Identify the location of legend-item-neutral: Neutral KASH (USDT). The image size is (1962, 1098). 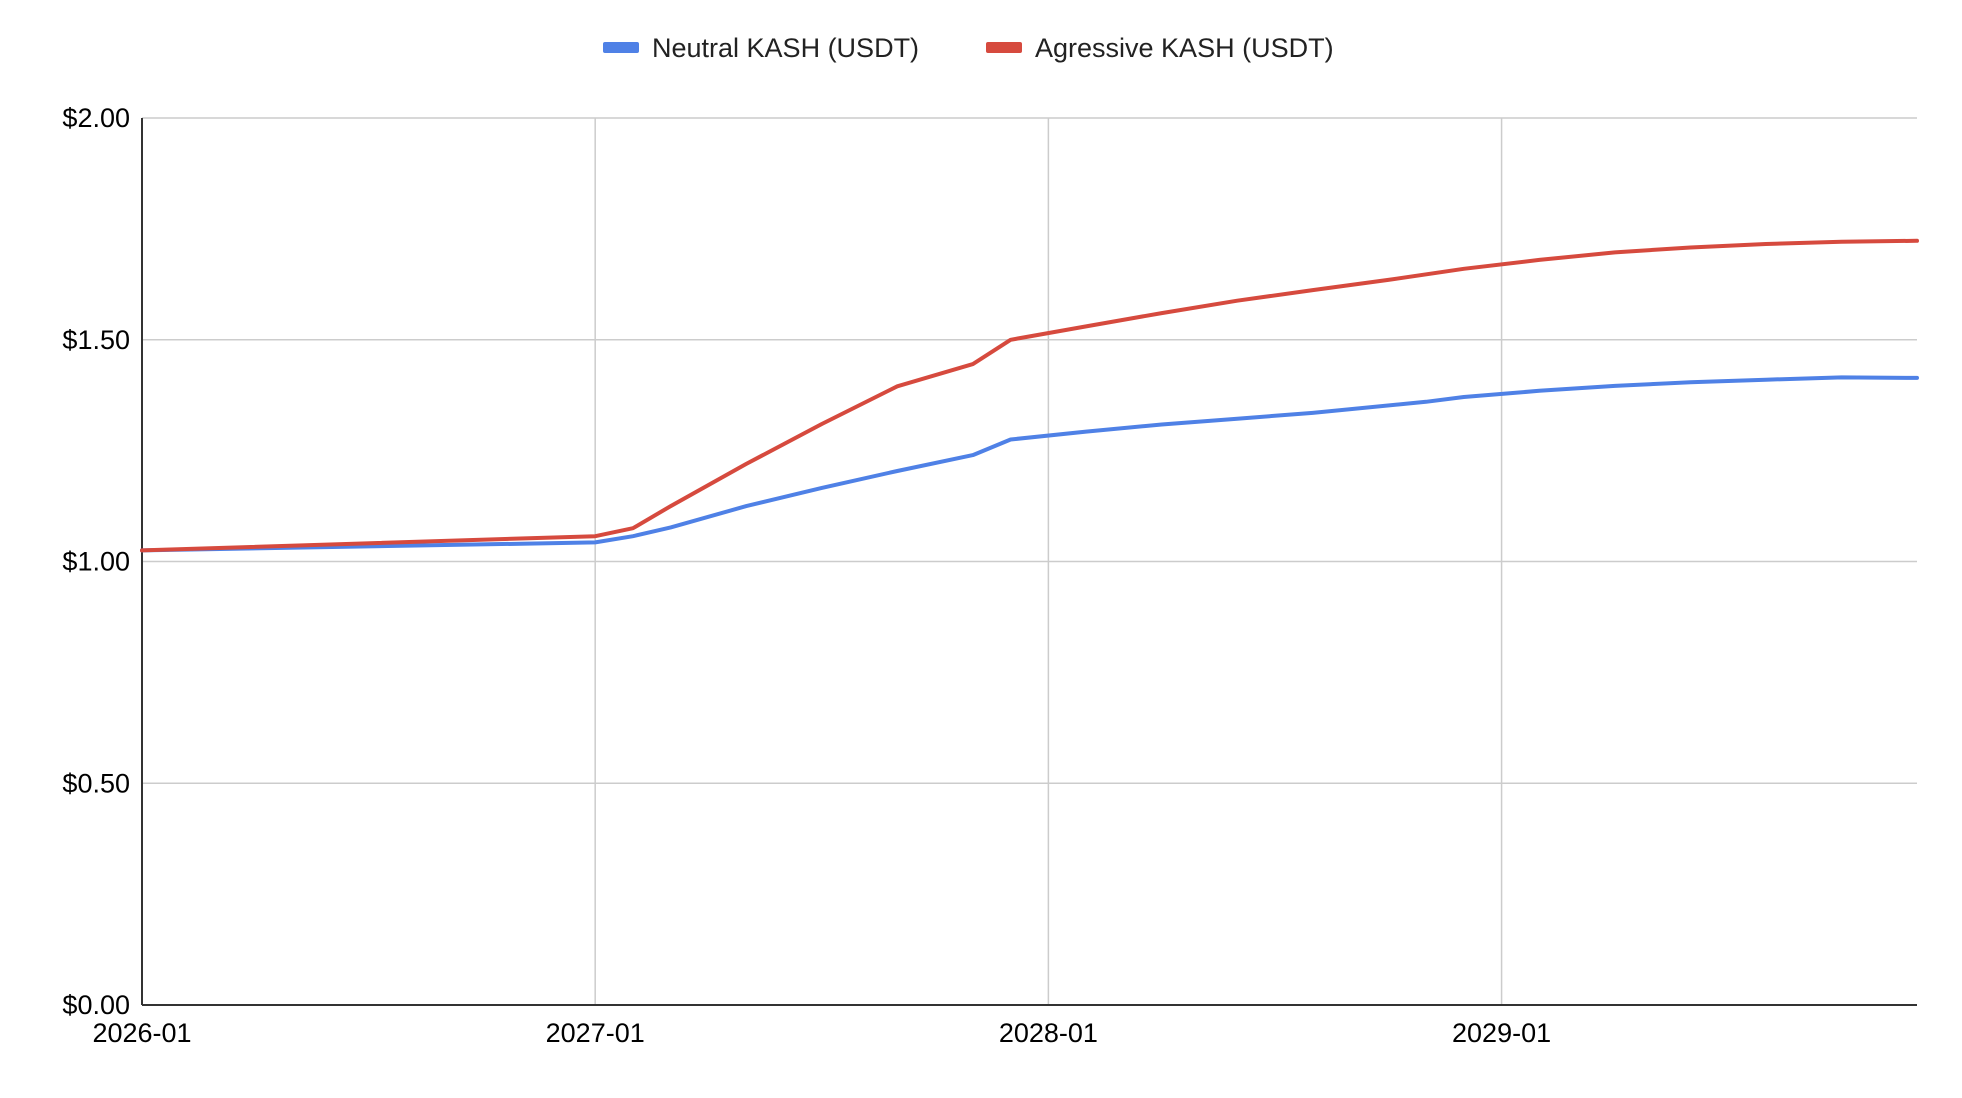
(761, 48).